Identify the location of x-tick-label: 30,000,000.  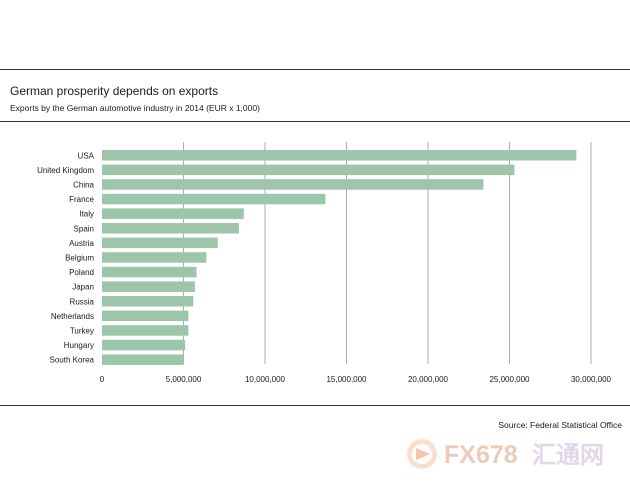
(591, 379).